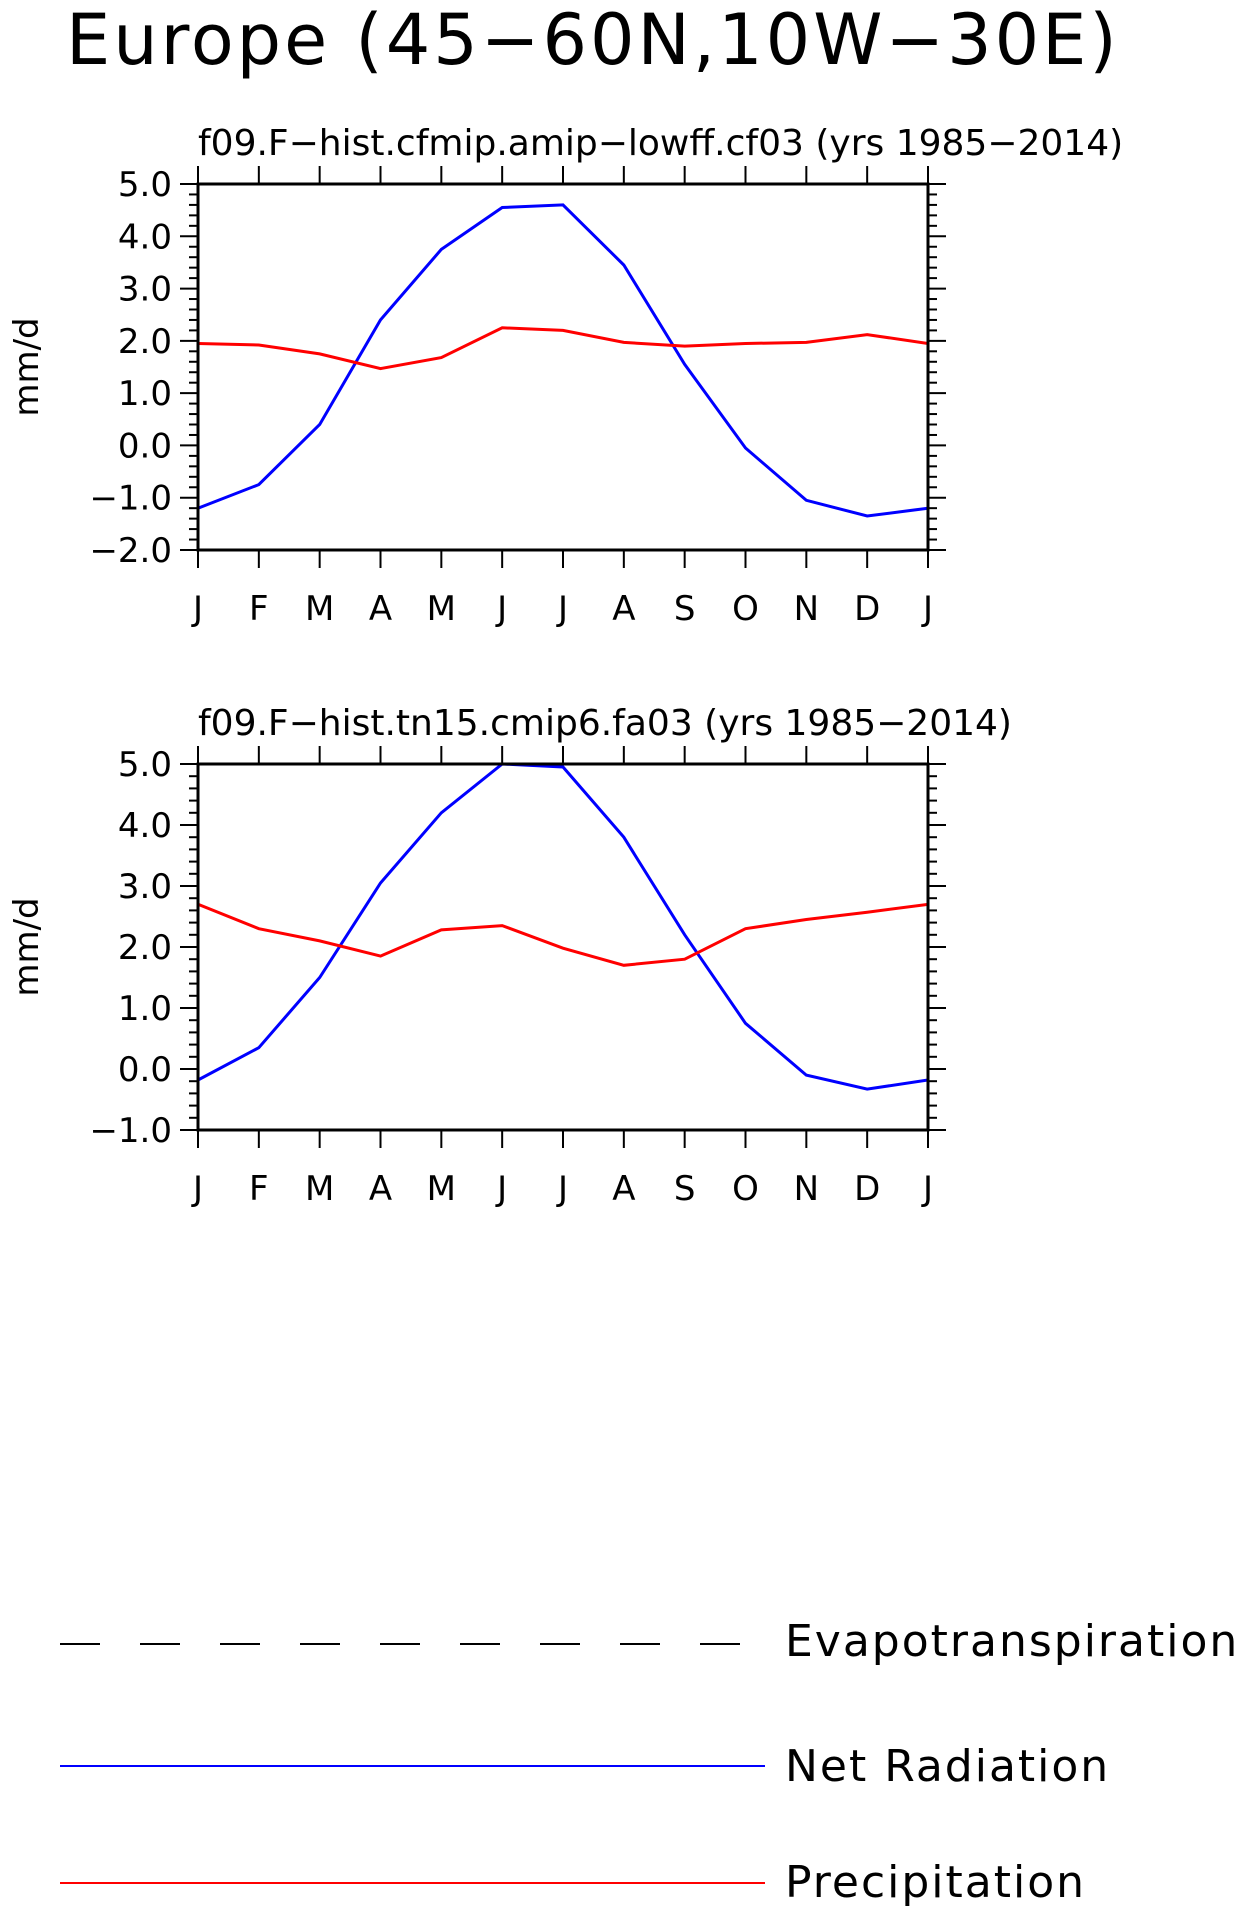 This screenshot has height=1910, width=1256. I want to click on legend-item-net-radiation: Net Radiation, so click(585, 1766).